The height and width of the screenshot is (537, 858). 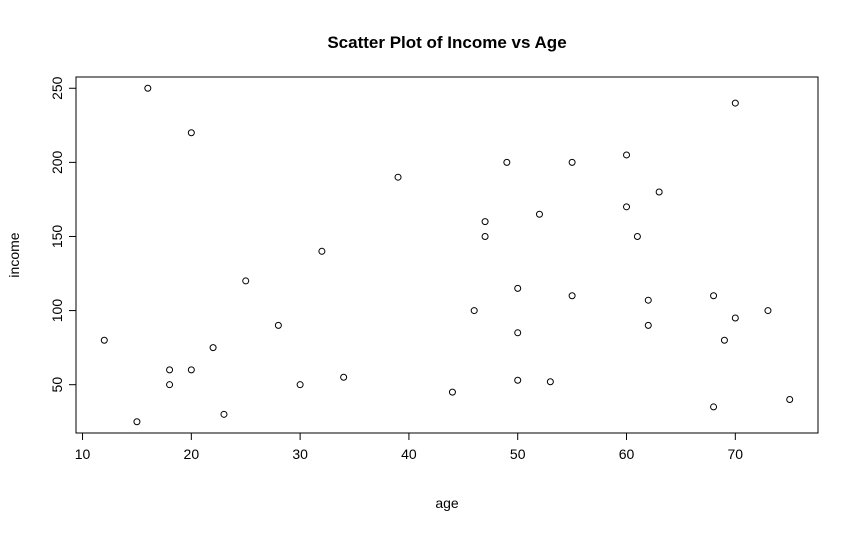 I want to click on y-axis-label: income, so click(x=14, y=254).